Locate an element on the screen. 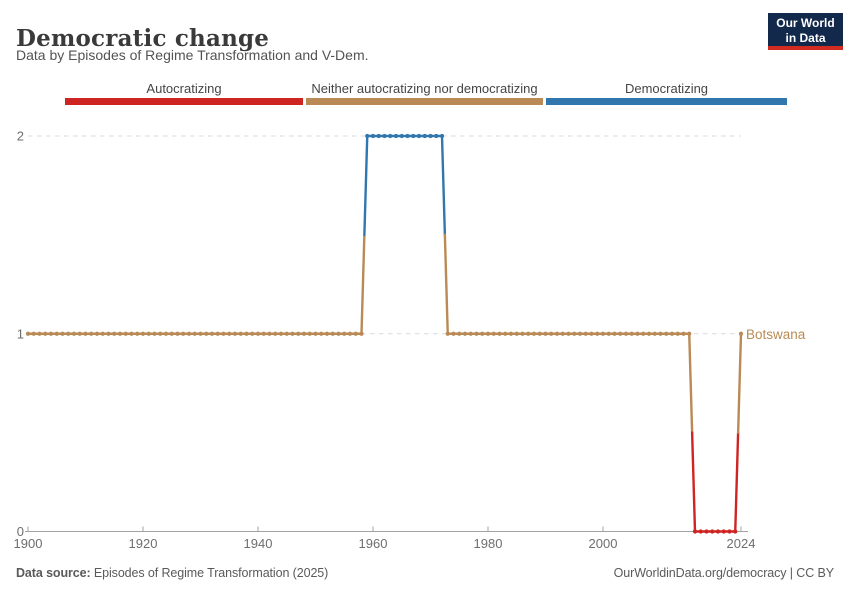  legend-item-neither: Neither autocratizing nor democratizing is located at coordinates (424, 93).